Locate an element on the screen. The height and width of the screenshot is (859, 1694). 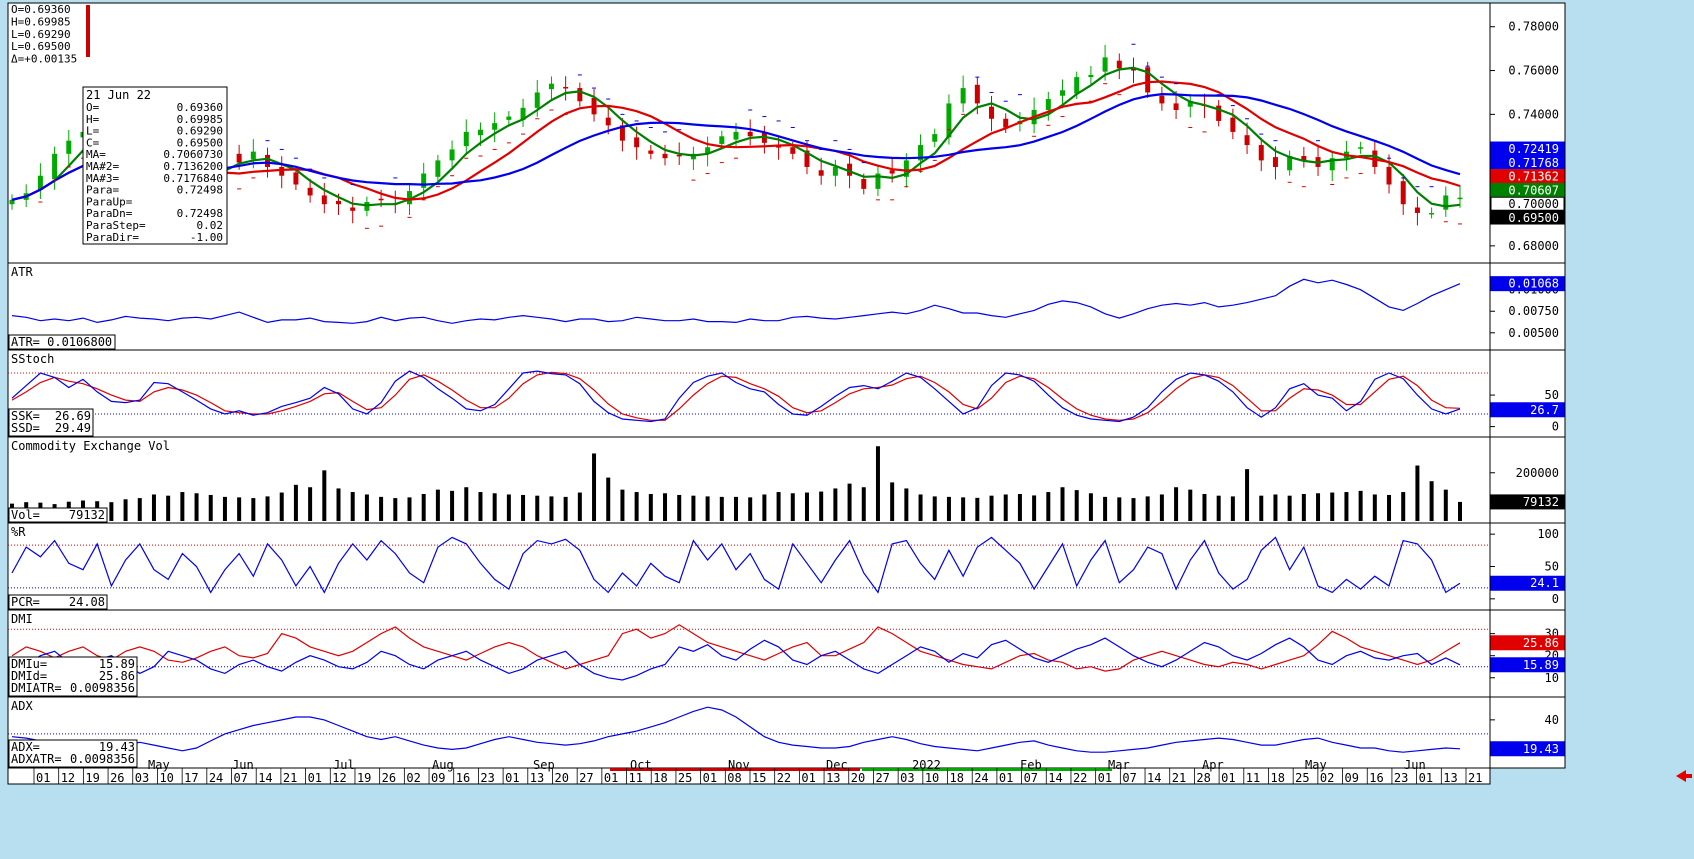
dmi-readout-value: 25.86 is located at coordinates (117, 676).